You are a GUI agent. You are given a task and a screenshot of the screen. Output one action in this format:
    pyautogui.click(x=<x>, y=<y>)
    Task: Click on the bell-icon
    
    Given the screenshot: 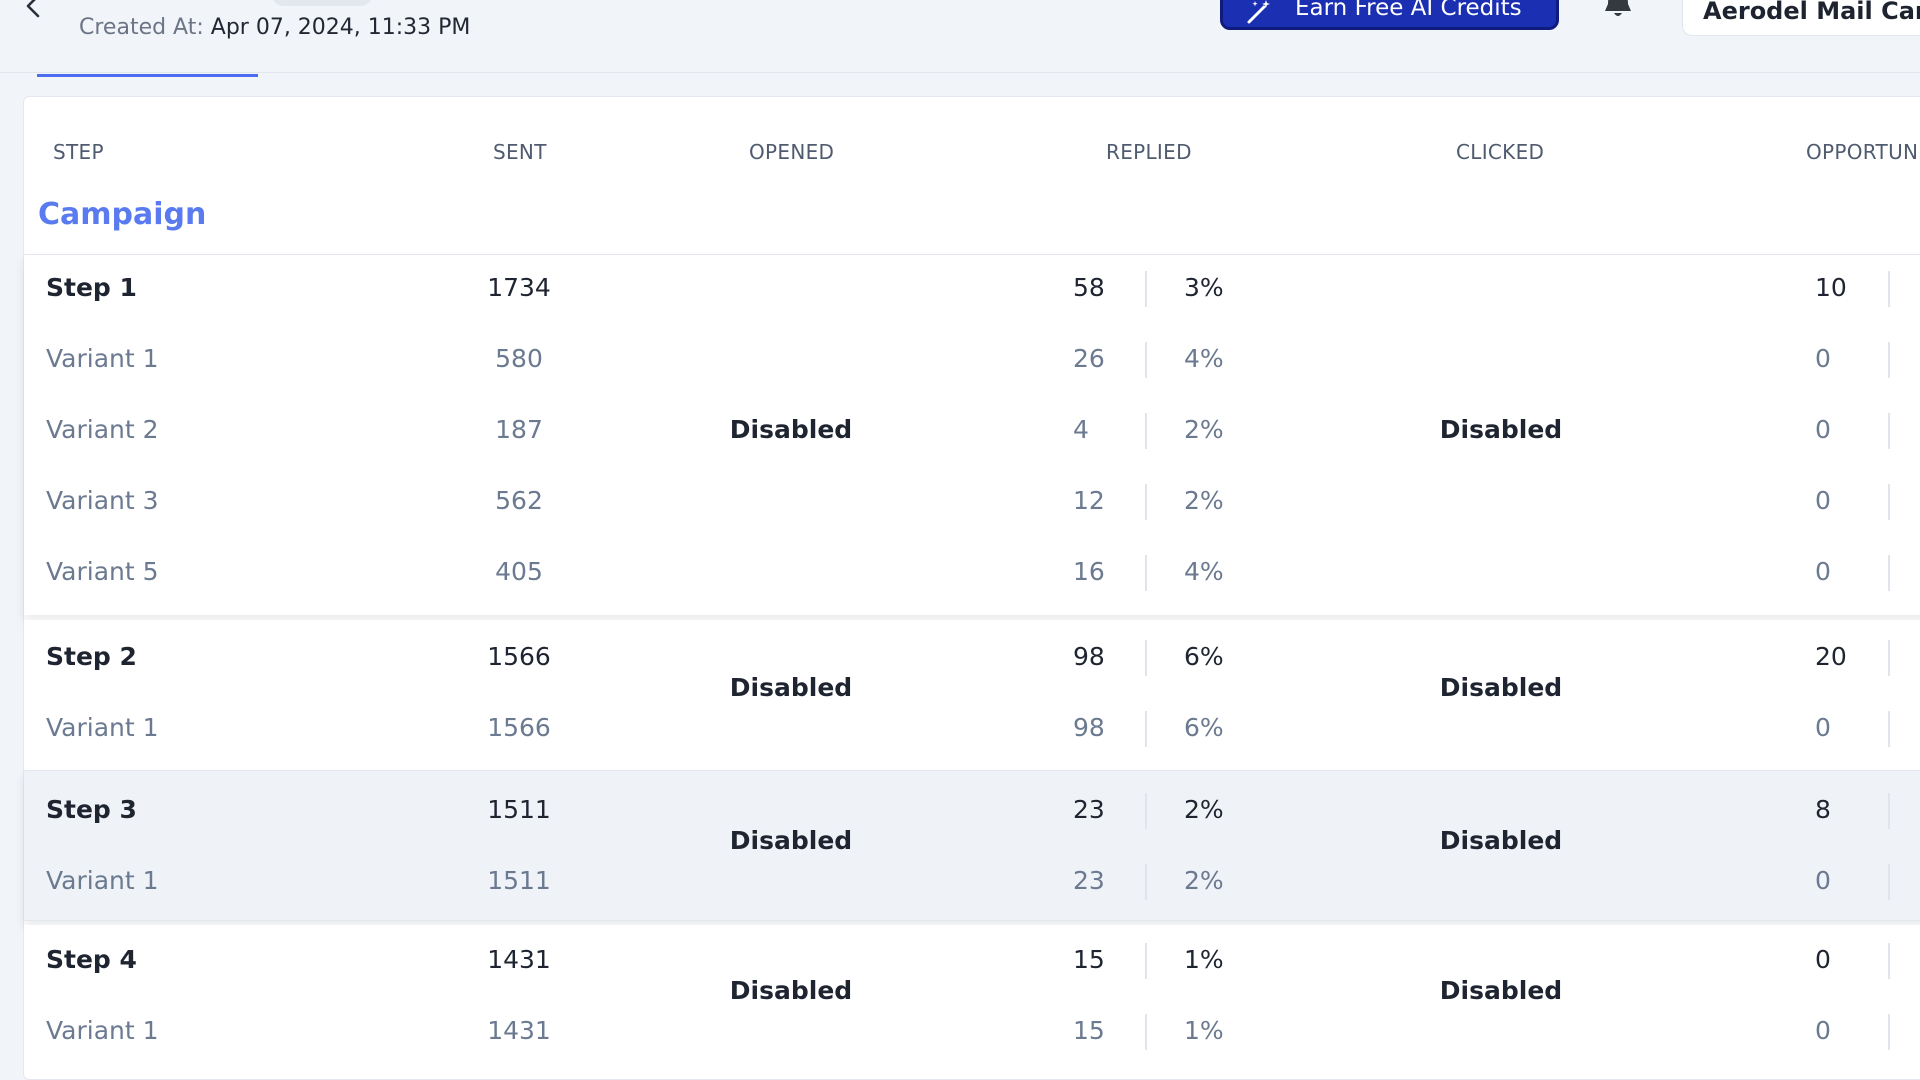 What is the action you would take?
    pyautogui.click(x=1618, y=11)
    